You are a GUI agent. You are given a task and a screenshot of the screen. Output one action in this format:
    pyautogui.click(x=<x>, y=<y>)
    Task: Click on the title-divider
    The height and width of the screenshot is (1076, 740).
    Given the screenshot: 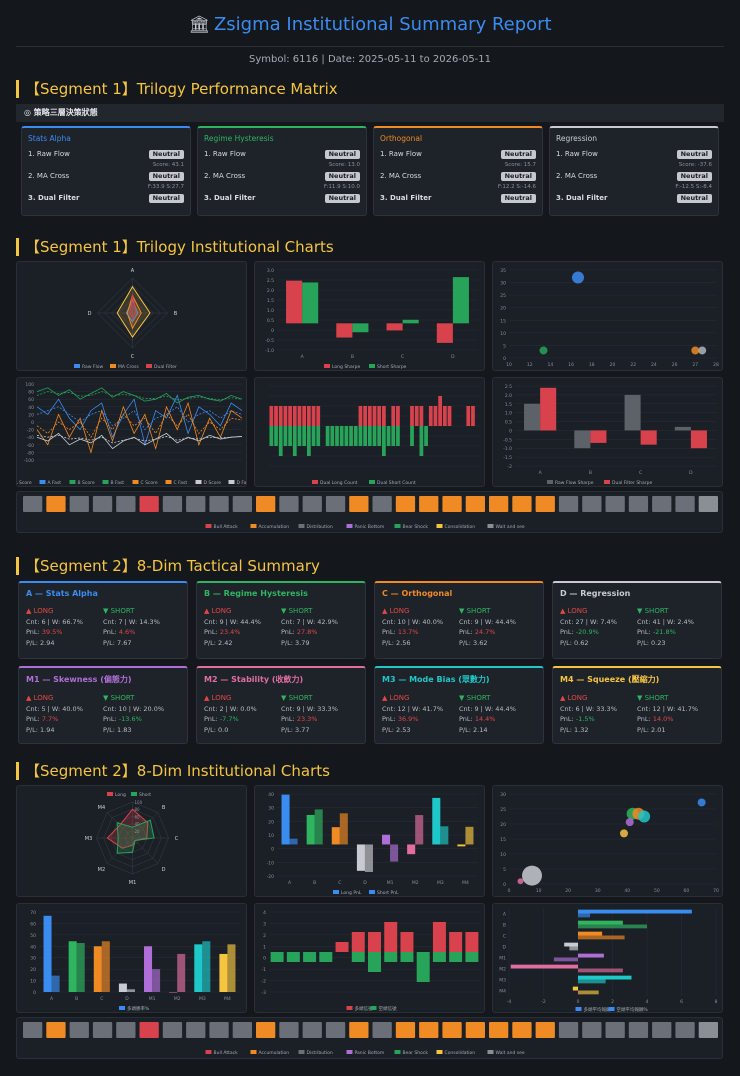 What is the action you would take?
    pyautogui.click(x=370, y=46)
    